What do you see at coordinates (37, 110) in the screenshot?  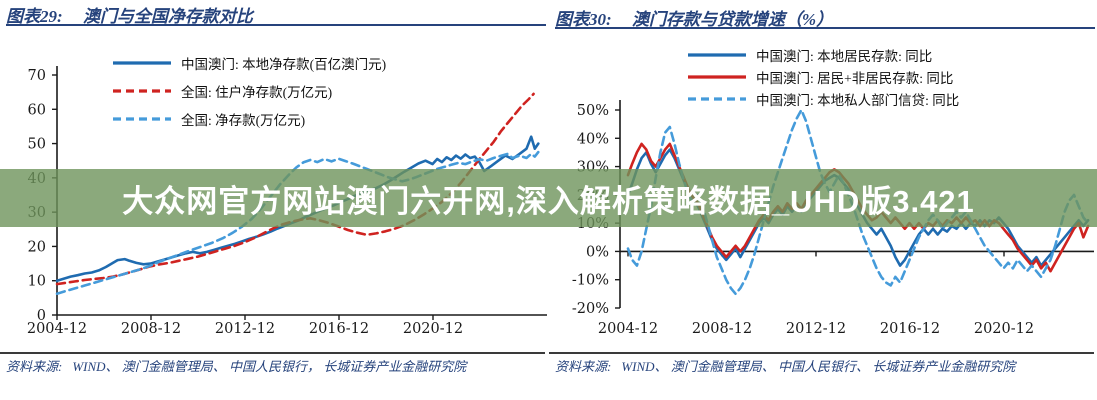 I see `left-y-tick-label: 60` at bounding box center [37, 110].